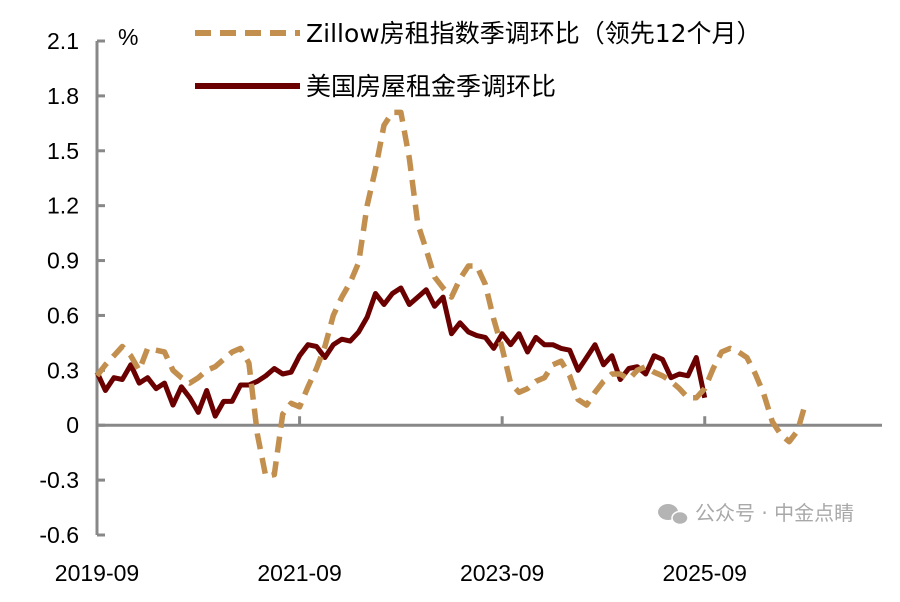 The height and width of the screenshot is (602, 900). Describe the element at coordinates (705, 573) in the screenshot. I see `x-tick-label: 2025-09` at that location.